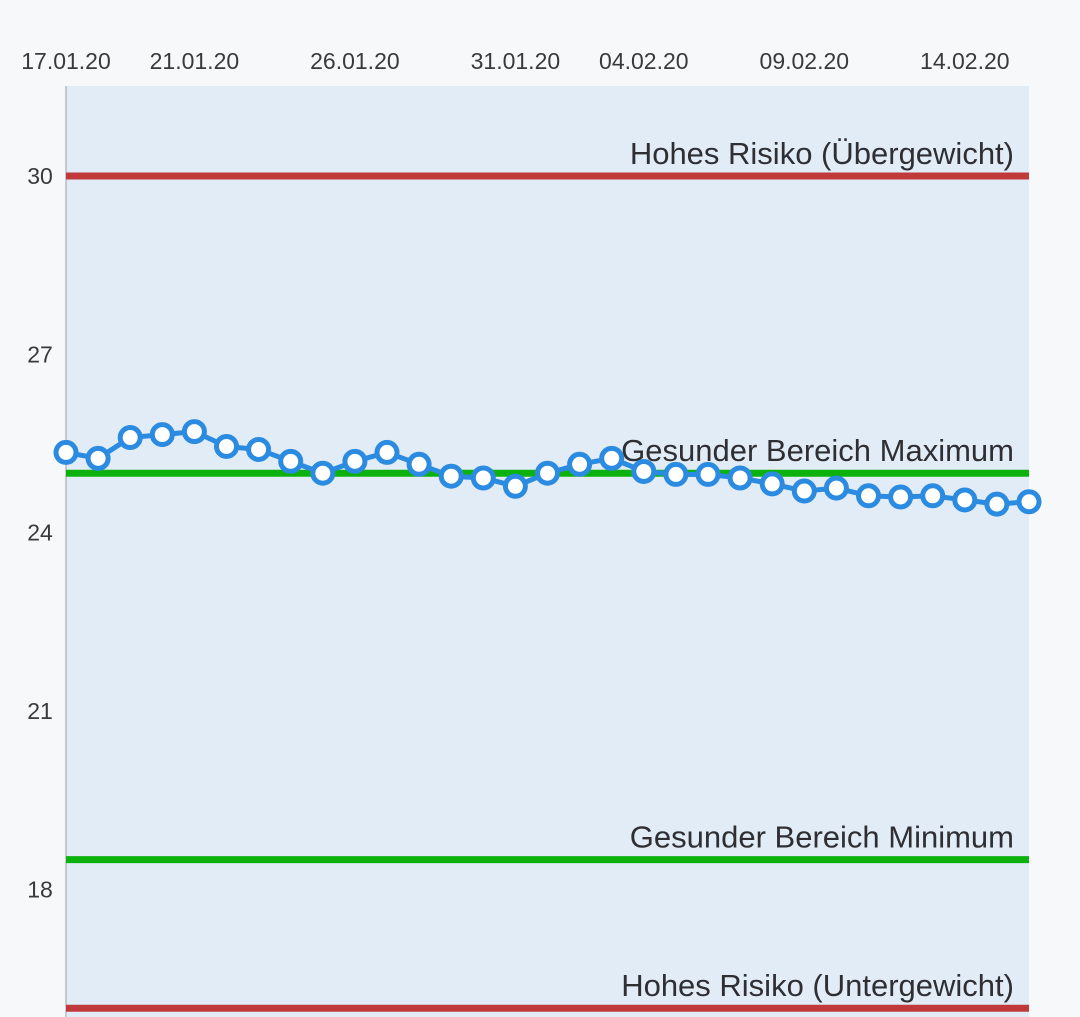 This screenshot has height=1017, width=1080. I want to click on x-tick-label: 04.02.20, so click(644, 61).